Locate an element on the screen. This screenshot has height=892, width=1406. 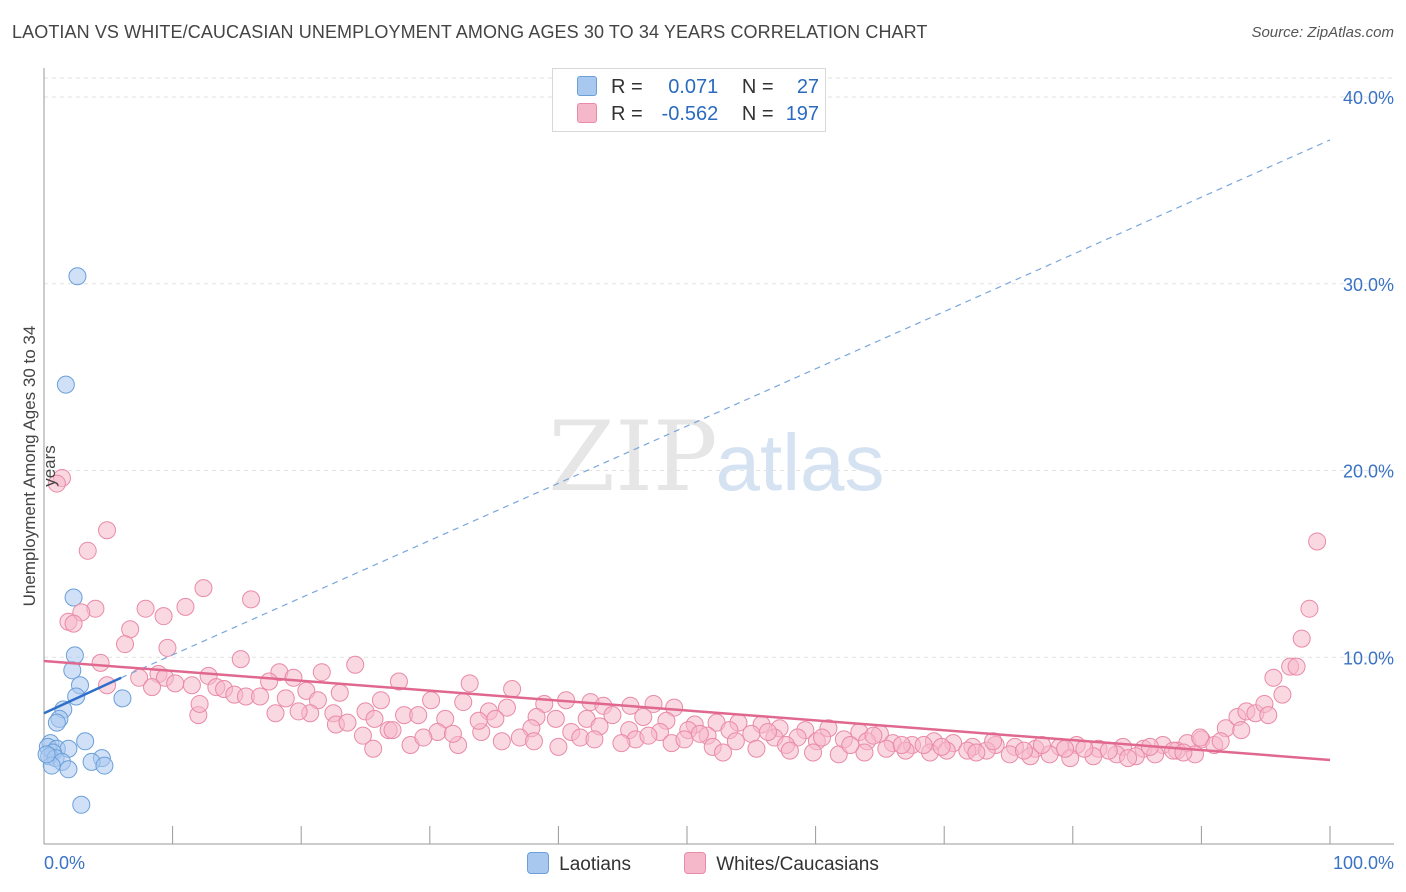
y-tick-label: 10.0% is located at coordinates (1368, 658).